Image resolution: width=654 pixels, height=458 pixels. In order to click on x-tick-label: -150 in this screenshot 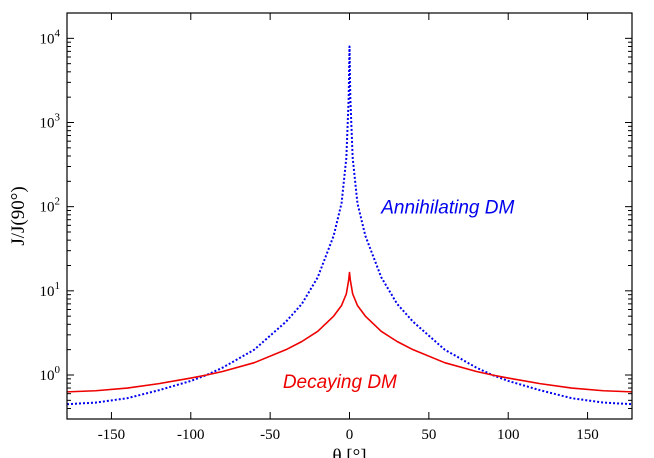, I will do `click(112, 435)`.